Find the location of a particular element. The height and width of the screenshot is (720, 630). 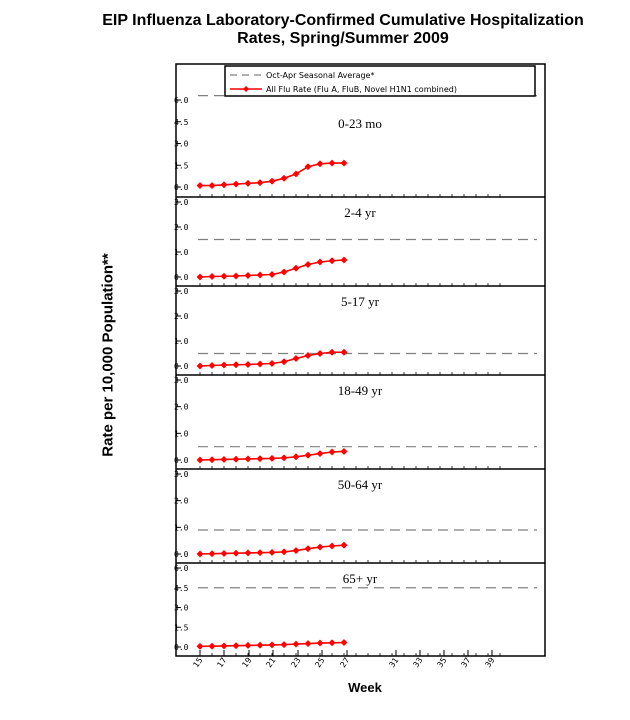

panel-label: 0-23 mo is located at coordinates (360, 123).